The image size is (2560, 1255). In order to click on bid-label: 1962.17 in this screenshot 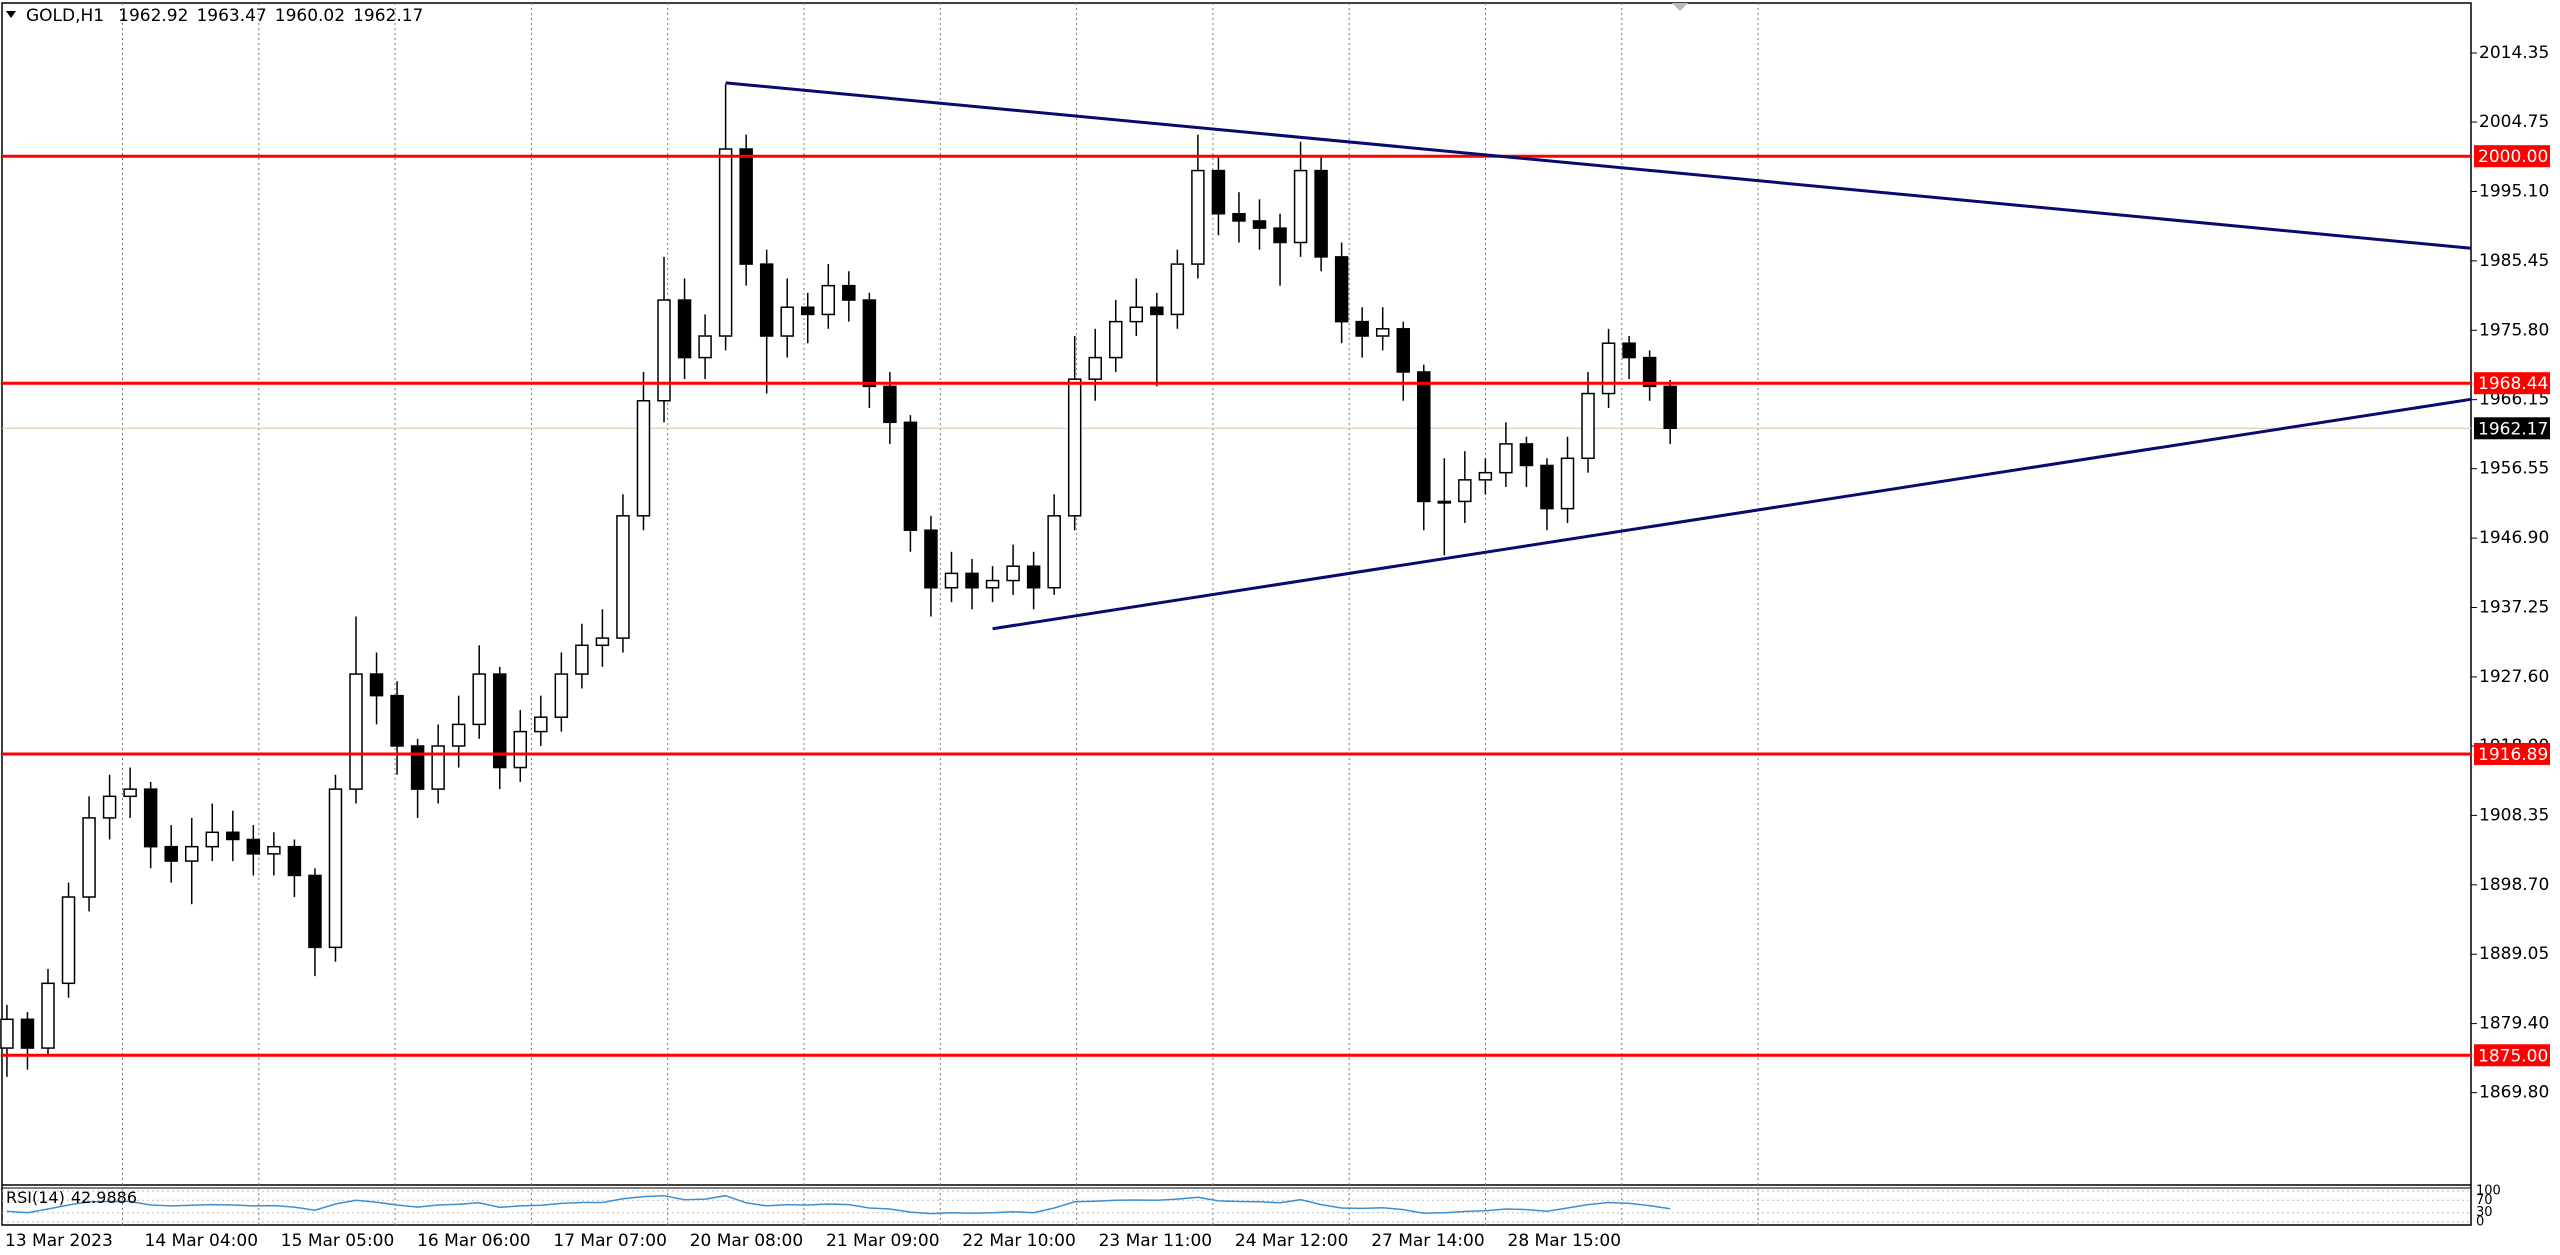, I will do `click(2513, 429)`.